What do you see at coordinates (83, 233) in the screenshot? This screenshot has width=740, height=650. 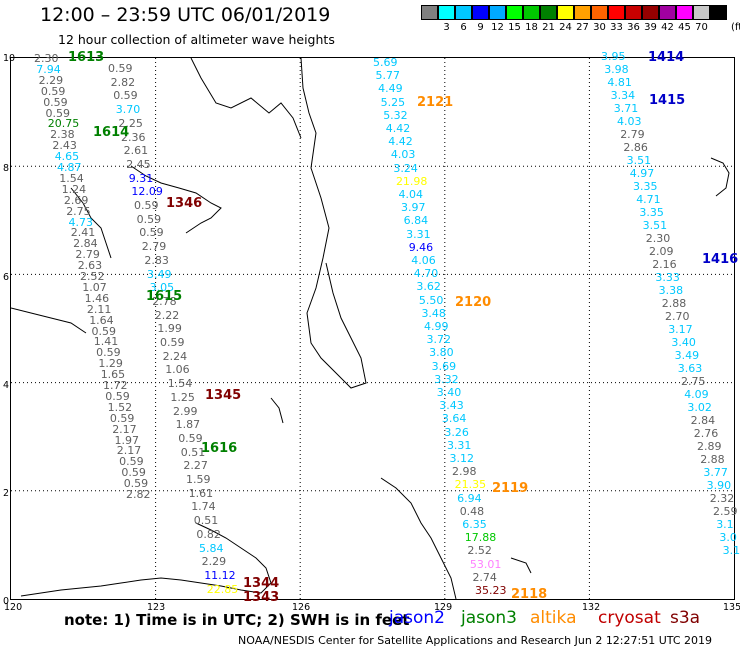 I see `wave-height-value: 2.41` at bounding box center [83, 233].